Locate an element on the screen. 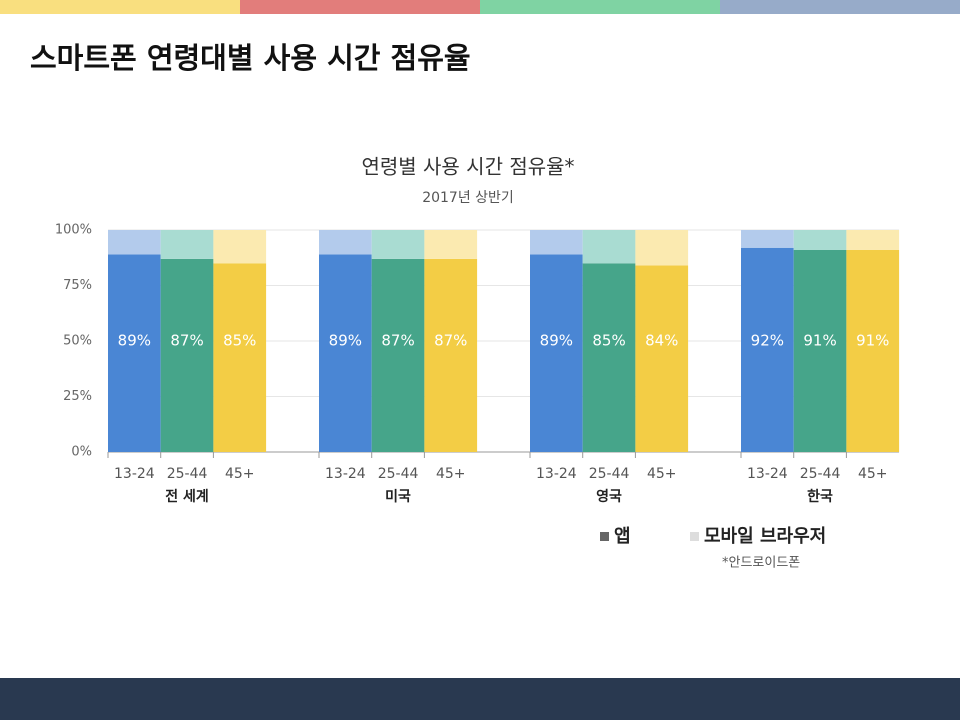 The image size is (960, 724). legend-label: 모바일 브라우저 is located at coordinates (765, 536).